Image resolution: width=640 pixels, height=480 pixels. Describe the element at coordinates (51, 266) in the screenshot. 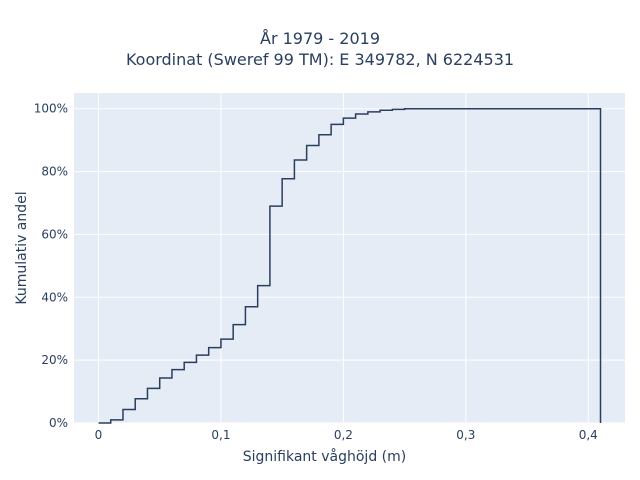

I see `y-axis-ticks: 0% 20% 40% 60% 80% 100%` at that location.